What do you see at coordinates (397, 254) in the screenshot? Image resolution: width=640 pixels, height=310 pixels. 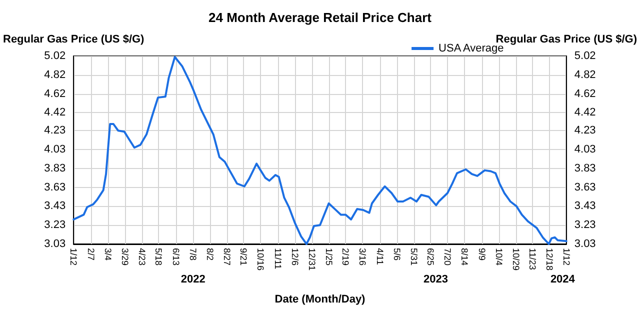 I see `x-tick-label: 5/6` at bounding box center [397, 254].